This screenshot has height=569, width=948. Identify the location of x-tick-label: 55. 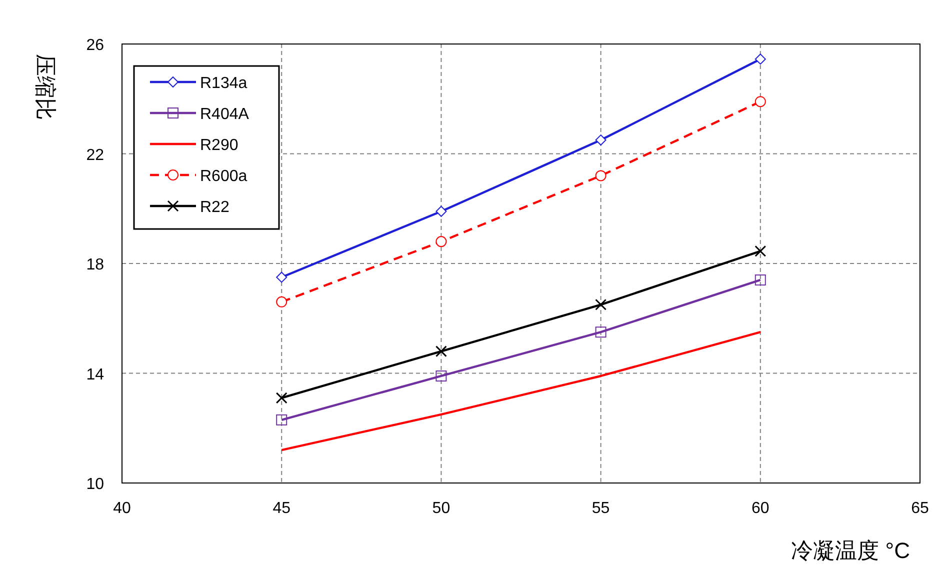
(601, 508).